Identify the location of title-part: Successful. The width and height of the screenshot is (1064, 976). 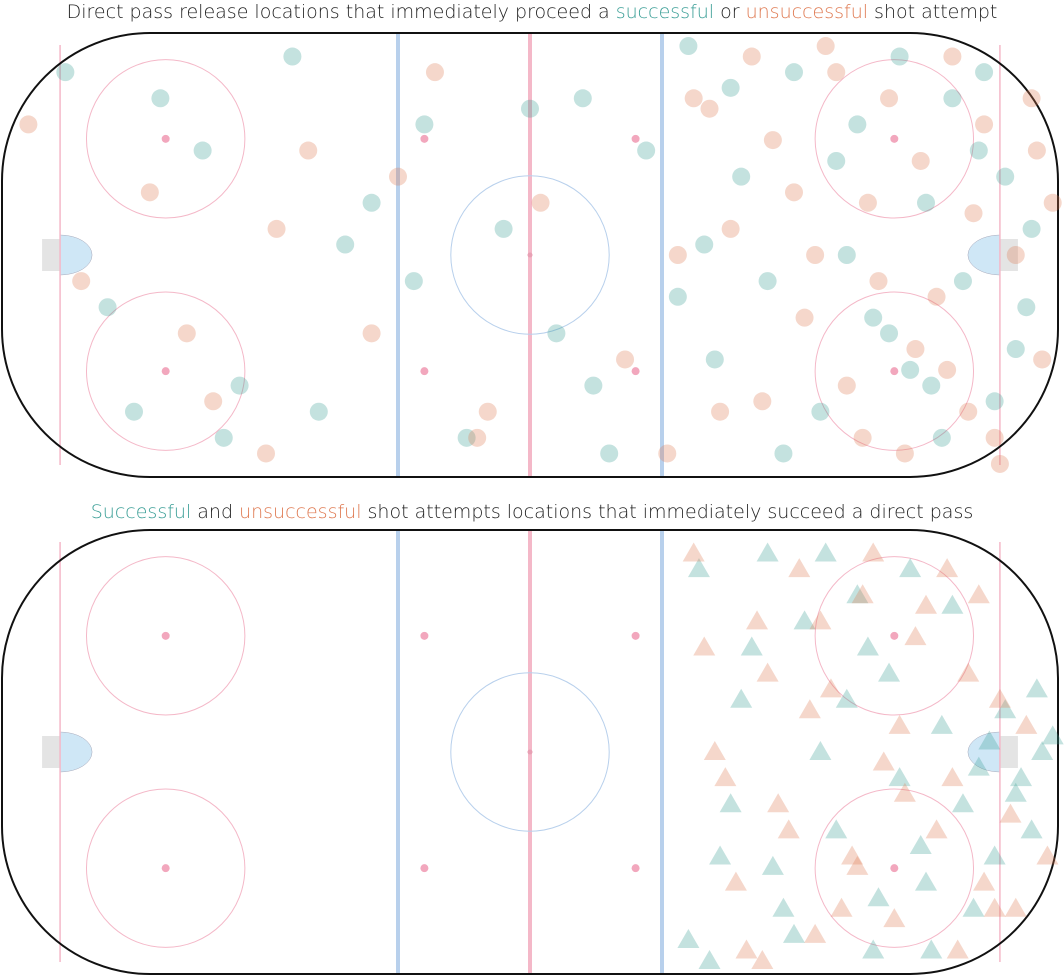
(141, 512).